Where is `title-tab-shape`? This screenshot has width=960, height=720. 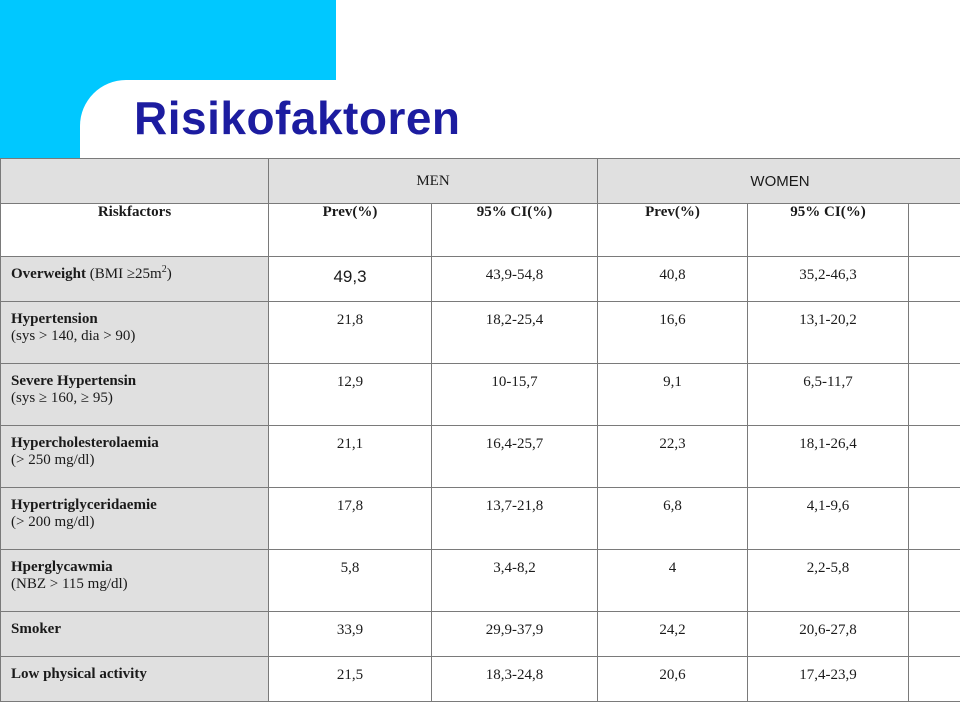
title-tab-shape is located at coordinates (520, 125).